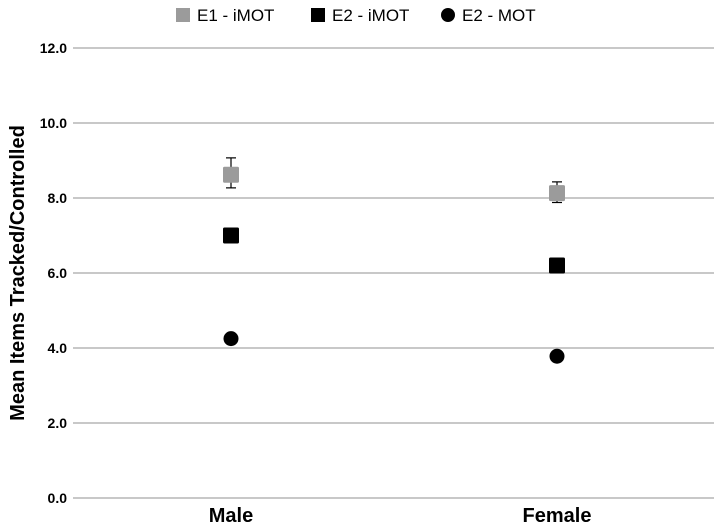 The width and height of the screenshot is (714, 528). What do you see at coordinates (18, 273) in the screenshot?
I see `y-axis-title: Mean Items Tracked/Controlled` at bounding box center [18, 273].